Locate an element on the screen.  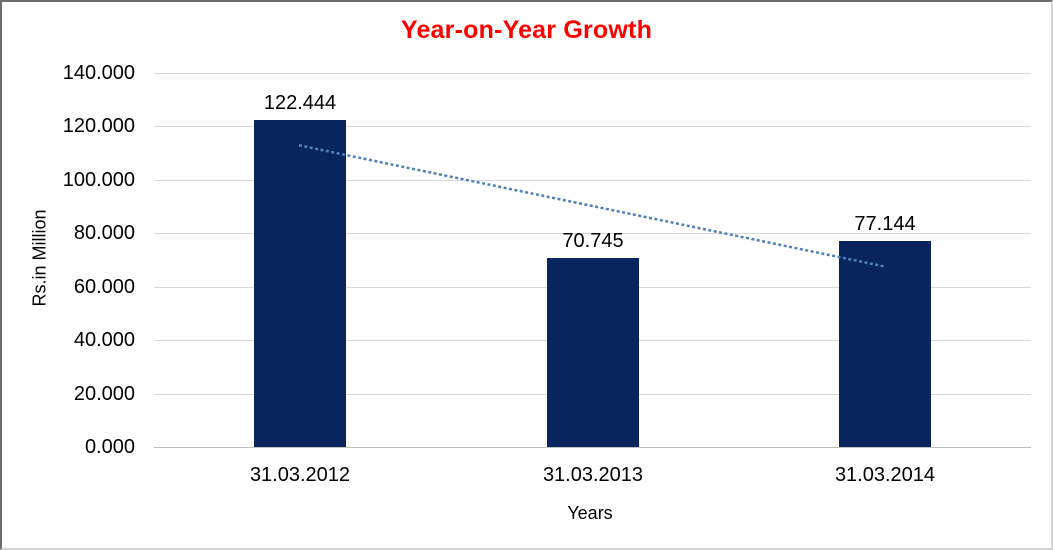
y-tick-label: 60.000 is located at coordinates (104, 287).